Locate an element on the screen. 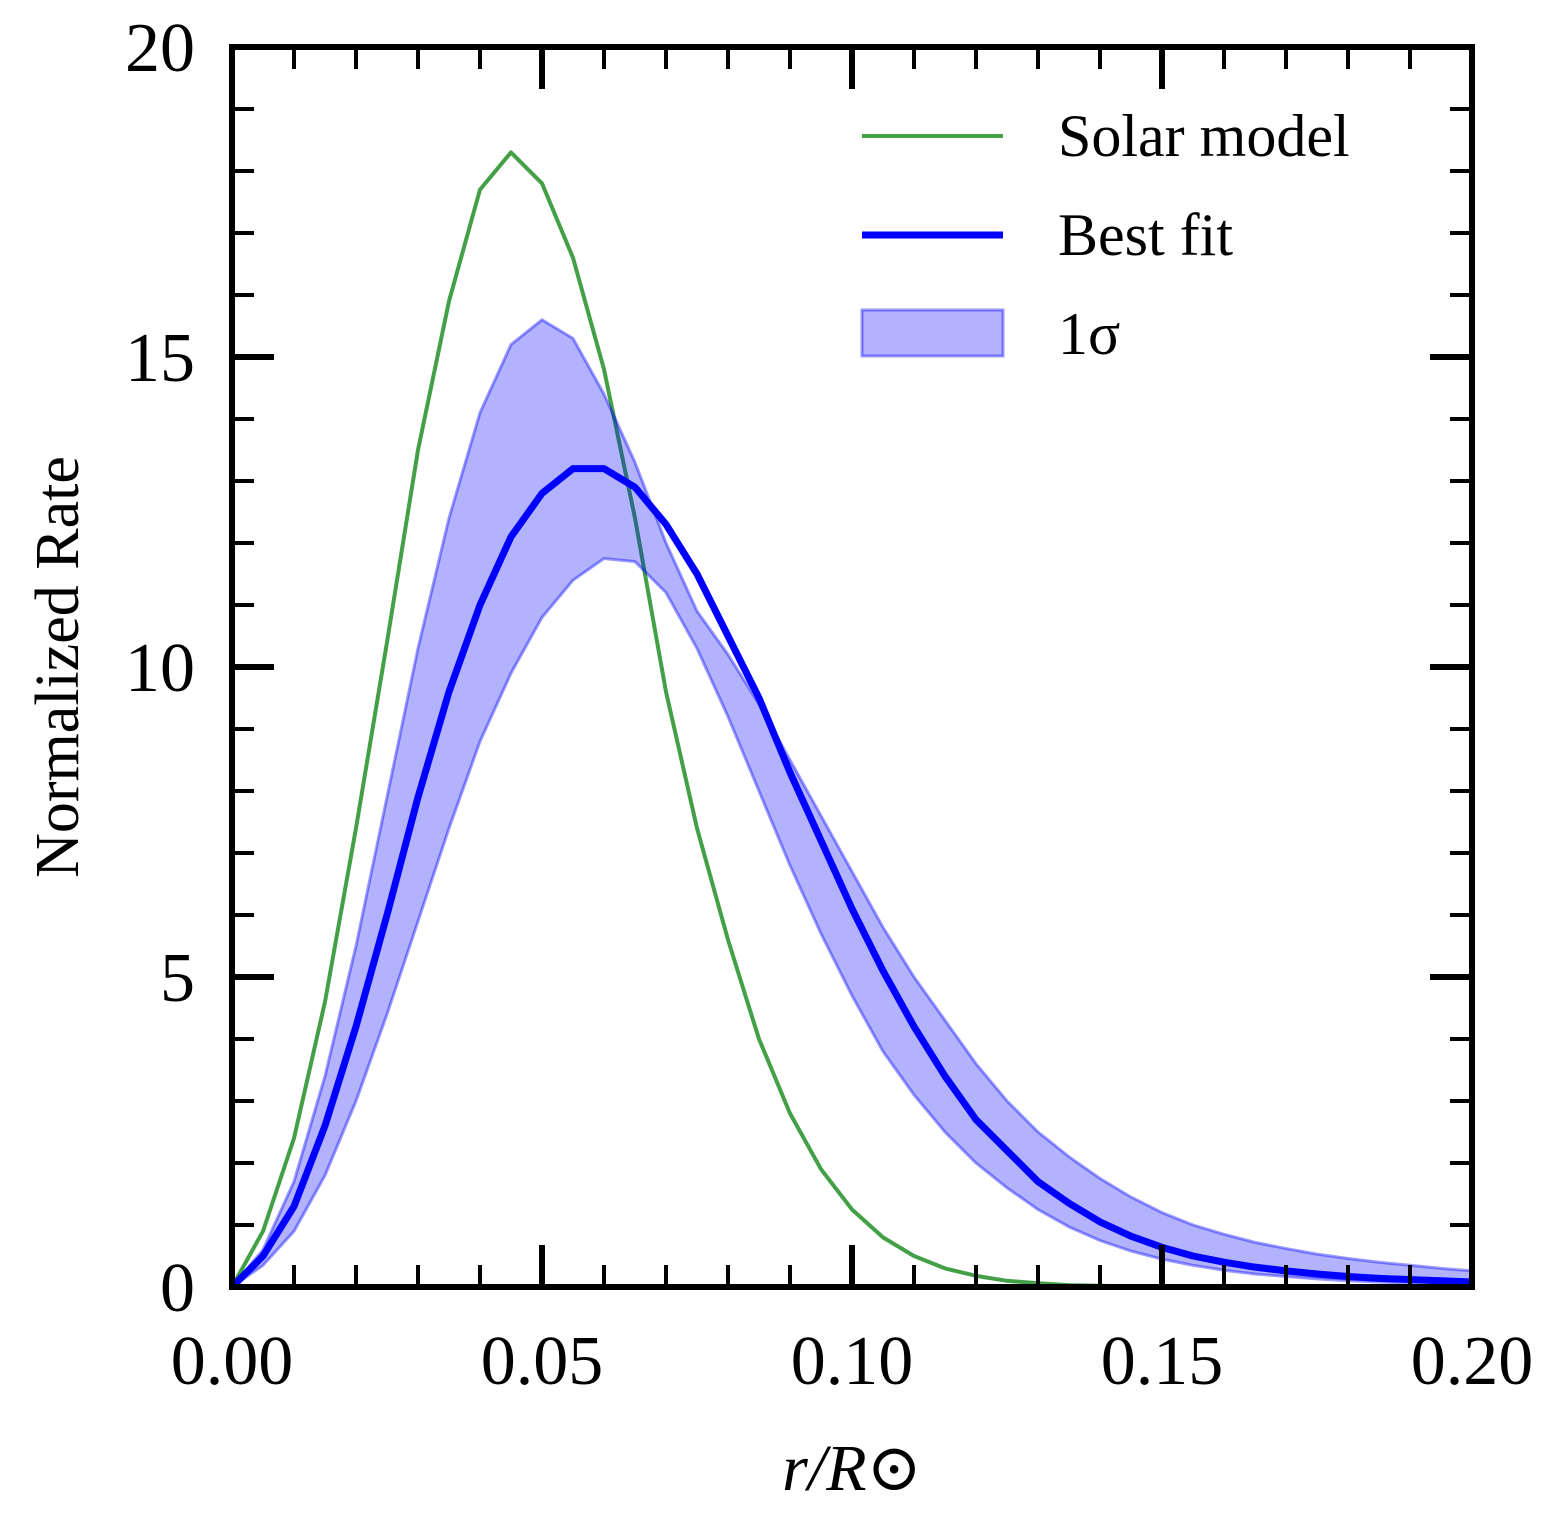  y-tick-label: 15 is located at coordinates (160, 358).